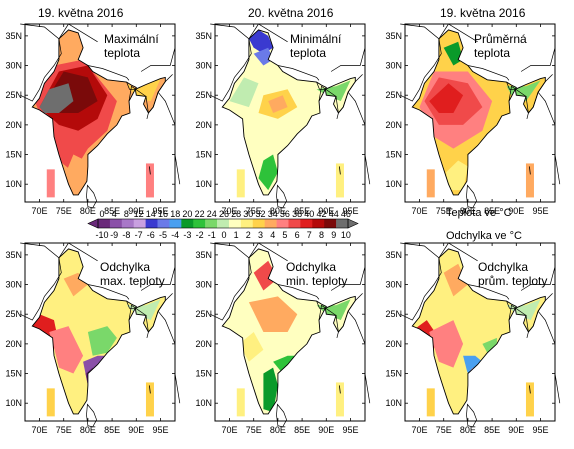 The height and width of the screenshot is (449, 574). What do you see at coordinates (236, 214) in the screenshot?
I see `temp-tick-label: 28` at bounding box center [236, 214].